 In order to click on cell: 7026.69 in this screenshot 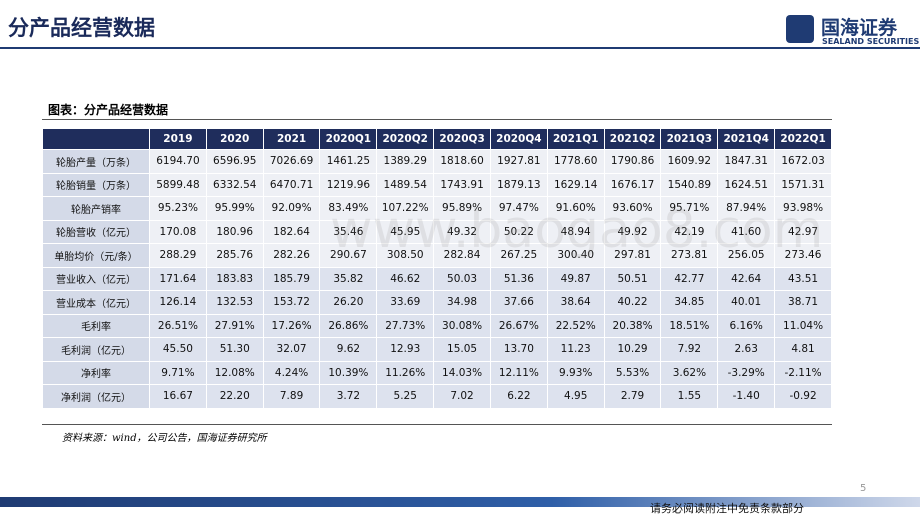, I will do `click(291, 161)`.